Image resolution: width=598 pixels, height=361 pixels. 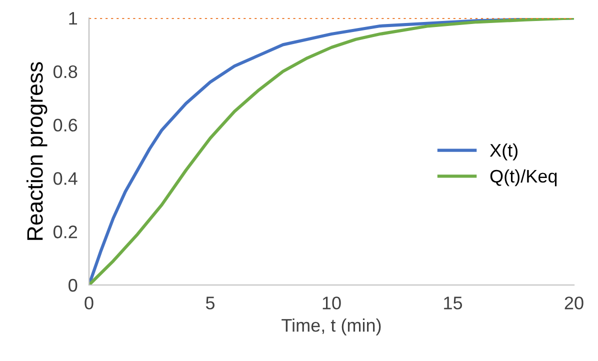 What do you see at coordinates (89, 303) in the screenshot?
I see `x-tick-label: 0` at bounding box center [89, 303].